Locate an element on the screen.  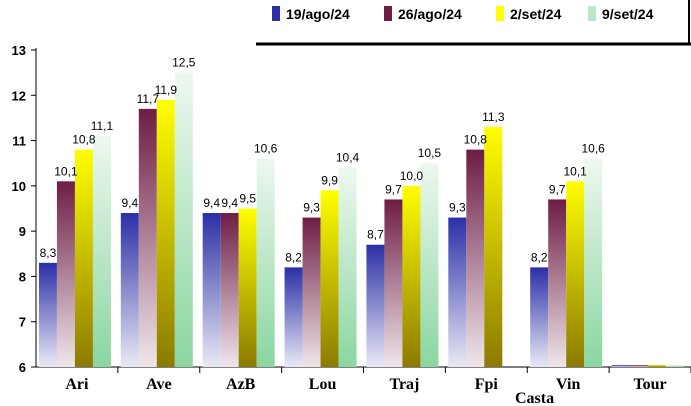
y-tick-label: 7 is located at coordinates (22, 322).